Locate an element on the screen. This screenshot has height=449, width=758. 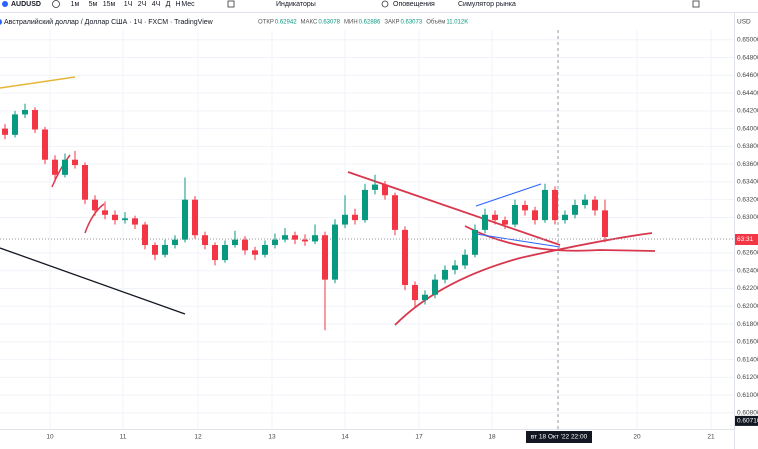
interval-button: 2Ч is located at coordinates (142, 4).